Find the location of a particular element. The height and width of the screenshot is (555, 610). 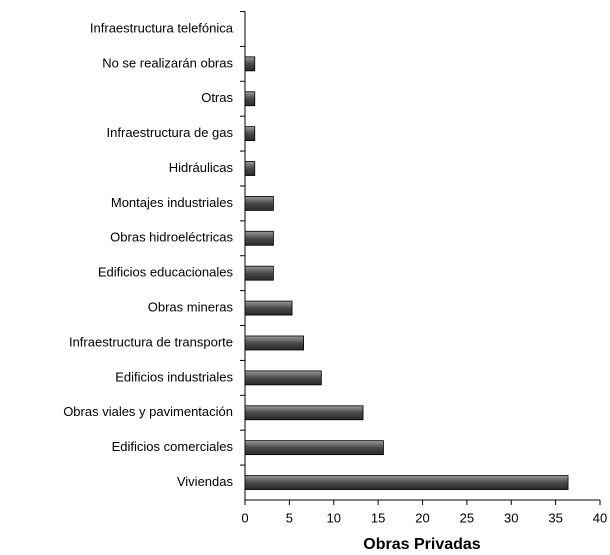

y-tick-label: Obras viales y pavimentación is located at coordinates (148, 411).